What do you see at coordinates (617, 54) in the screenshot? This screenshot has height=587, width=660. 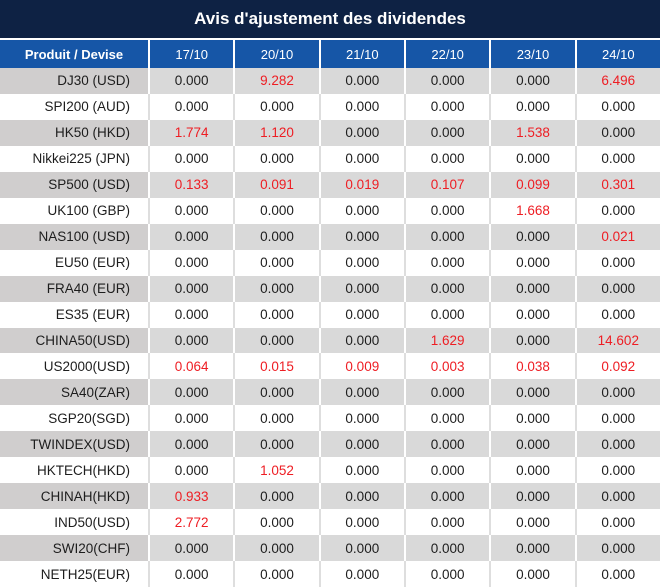 I see `column-header-date: 24/10` at bounding box center [617, 54].